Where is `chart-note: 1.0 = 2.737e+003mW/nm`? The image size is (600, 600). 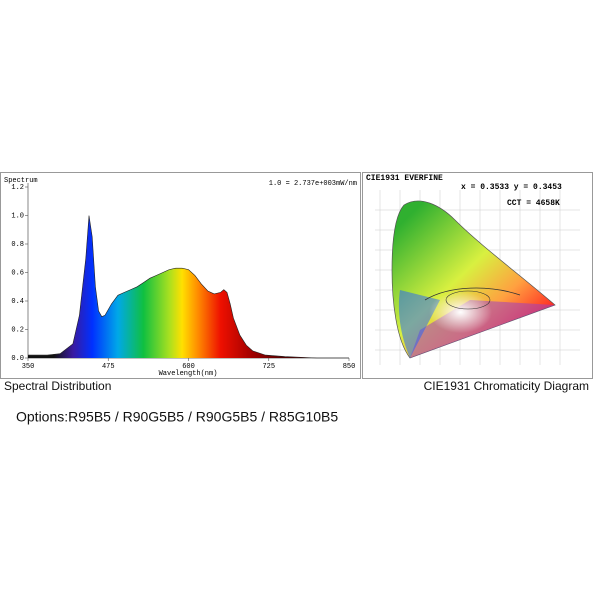 chart-note: 1.0 = 2.737e+003mW/nm is located at coordinates (313, 184).